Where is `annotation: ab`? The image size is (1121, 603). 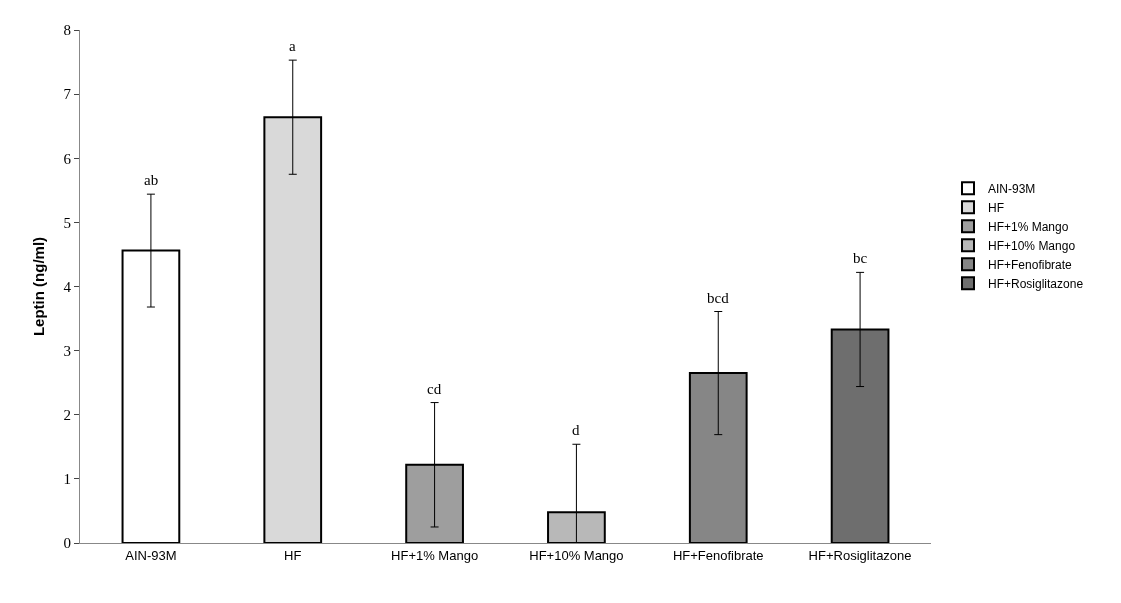 annotation: ab is located at coordinates (151, 180).